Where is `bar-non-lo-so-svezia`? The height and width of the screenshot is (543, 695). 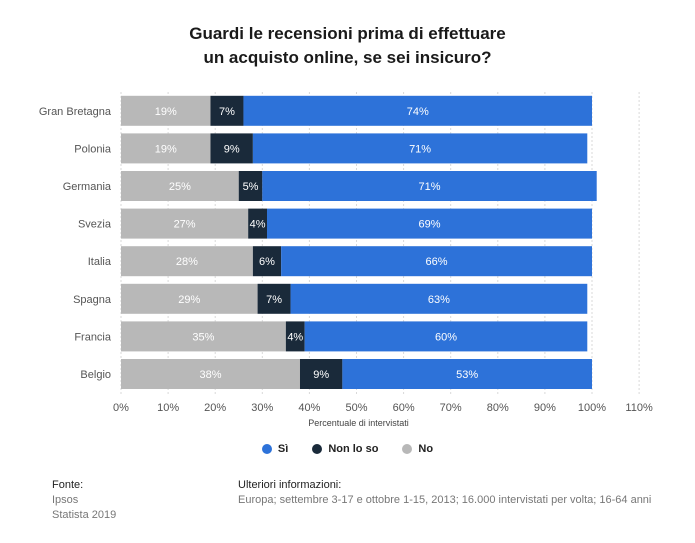
bar-non-lo-so-svezia is located at coordinates (258, 223).